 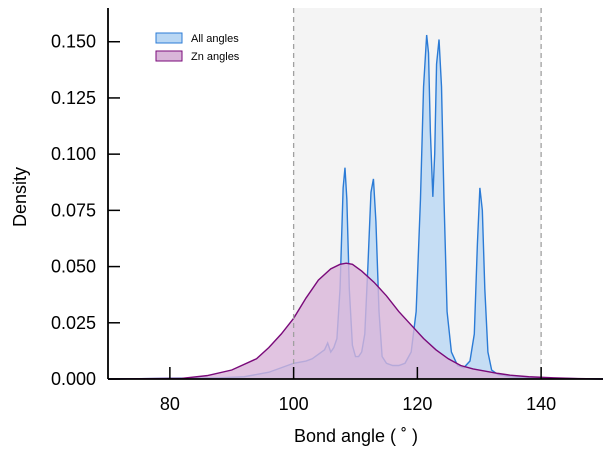 What do you see at coordinates (541, 404) in the screenshot?
I see `x-tick-label: 140` at bounding box center [541, 404].